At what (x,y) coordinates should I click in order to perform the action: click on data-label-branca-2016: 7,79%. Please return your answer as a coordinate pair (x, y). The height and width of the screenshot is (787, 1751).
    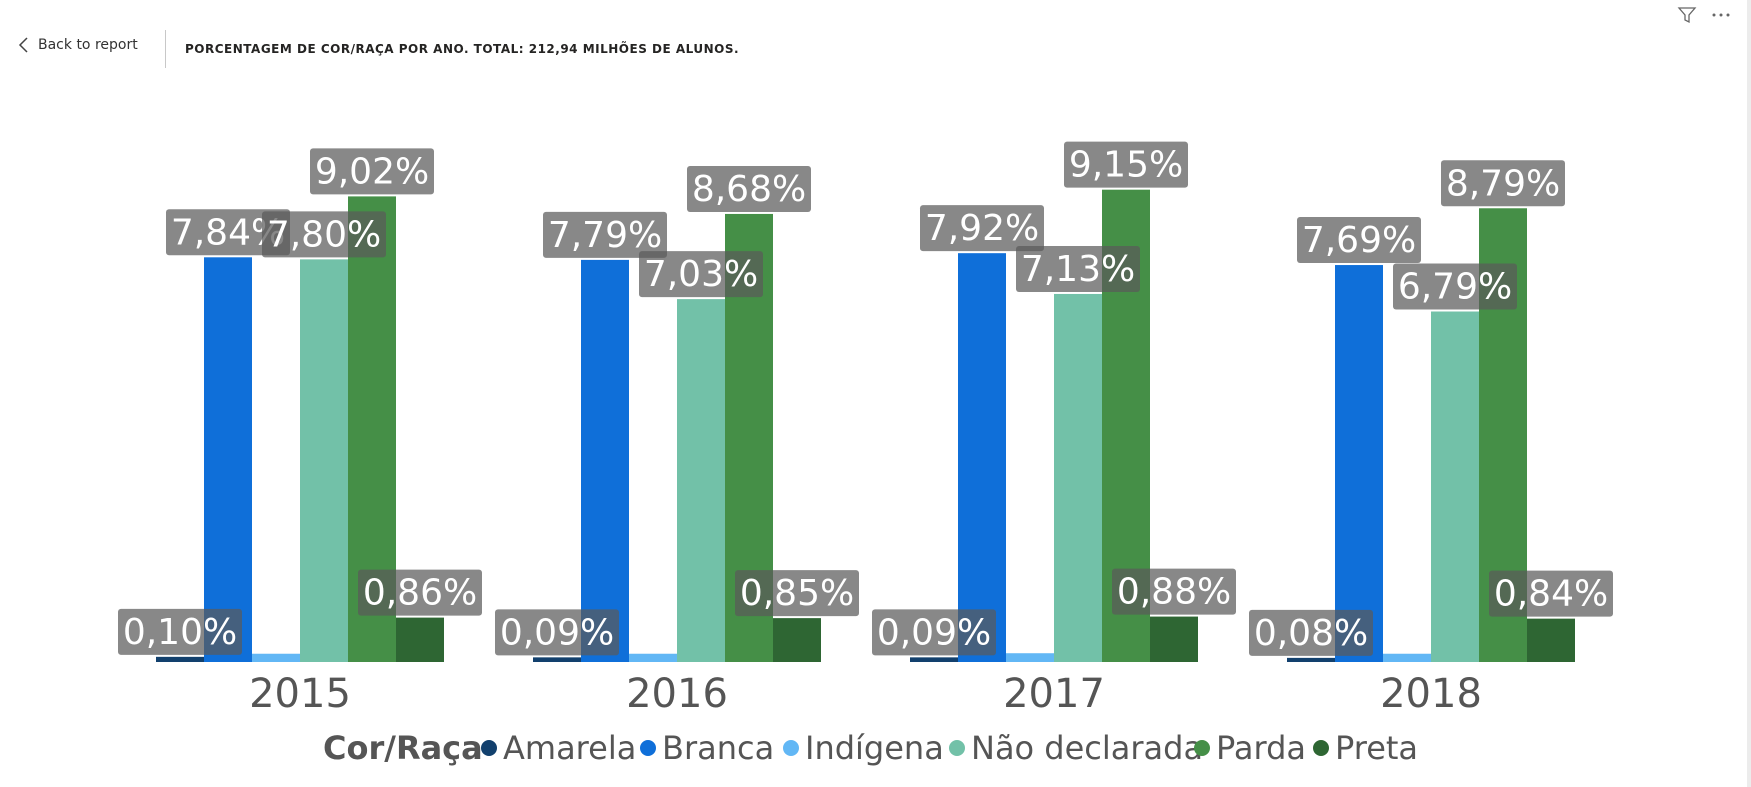
    Looking at the image, I should click on (605, 234).